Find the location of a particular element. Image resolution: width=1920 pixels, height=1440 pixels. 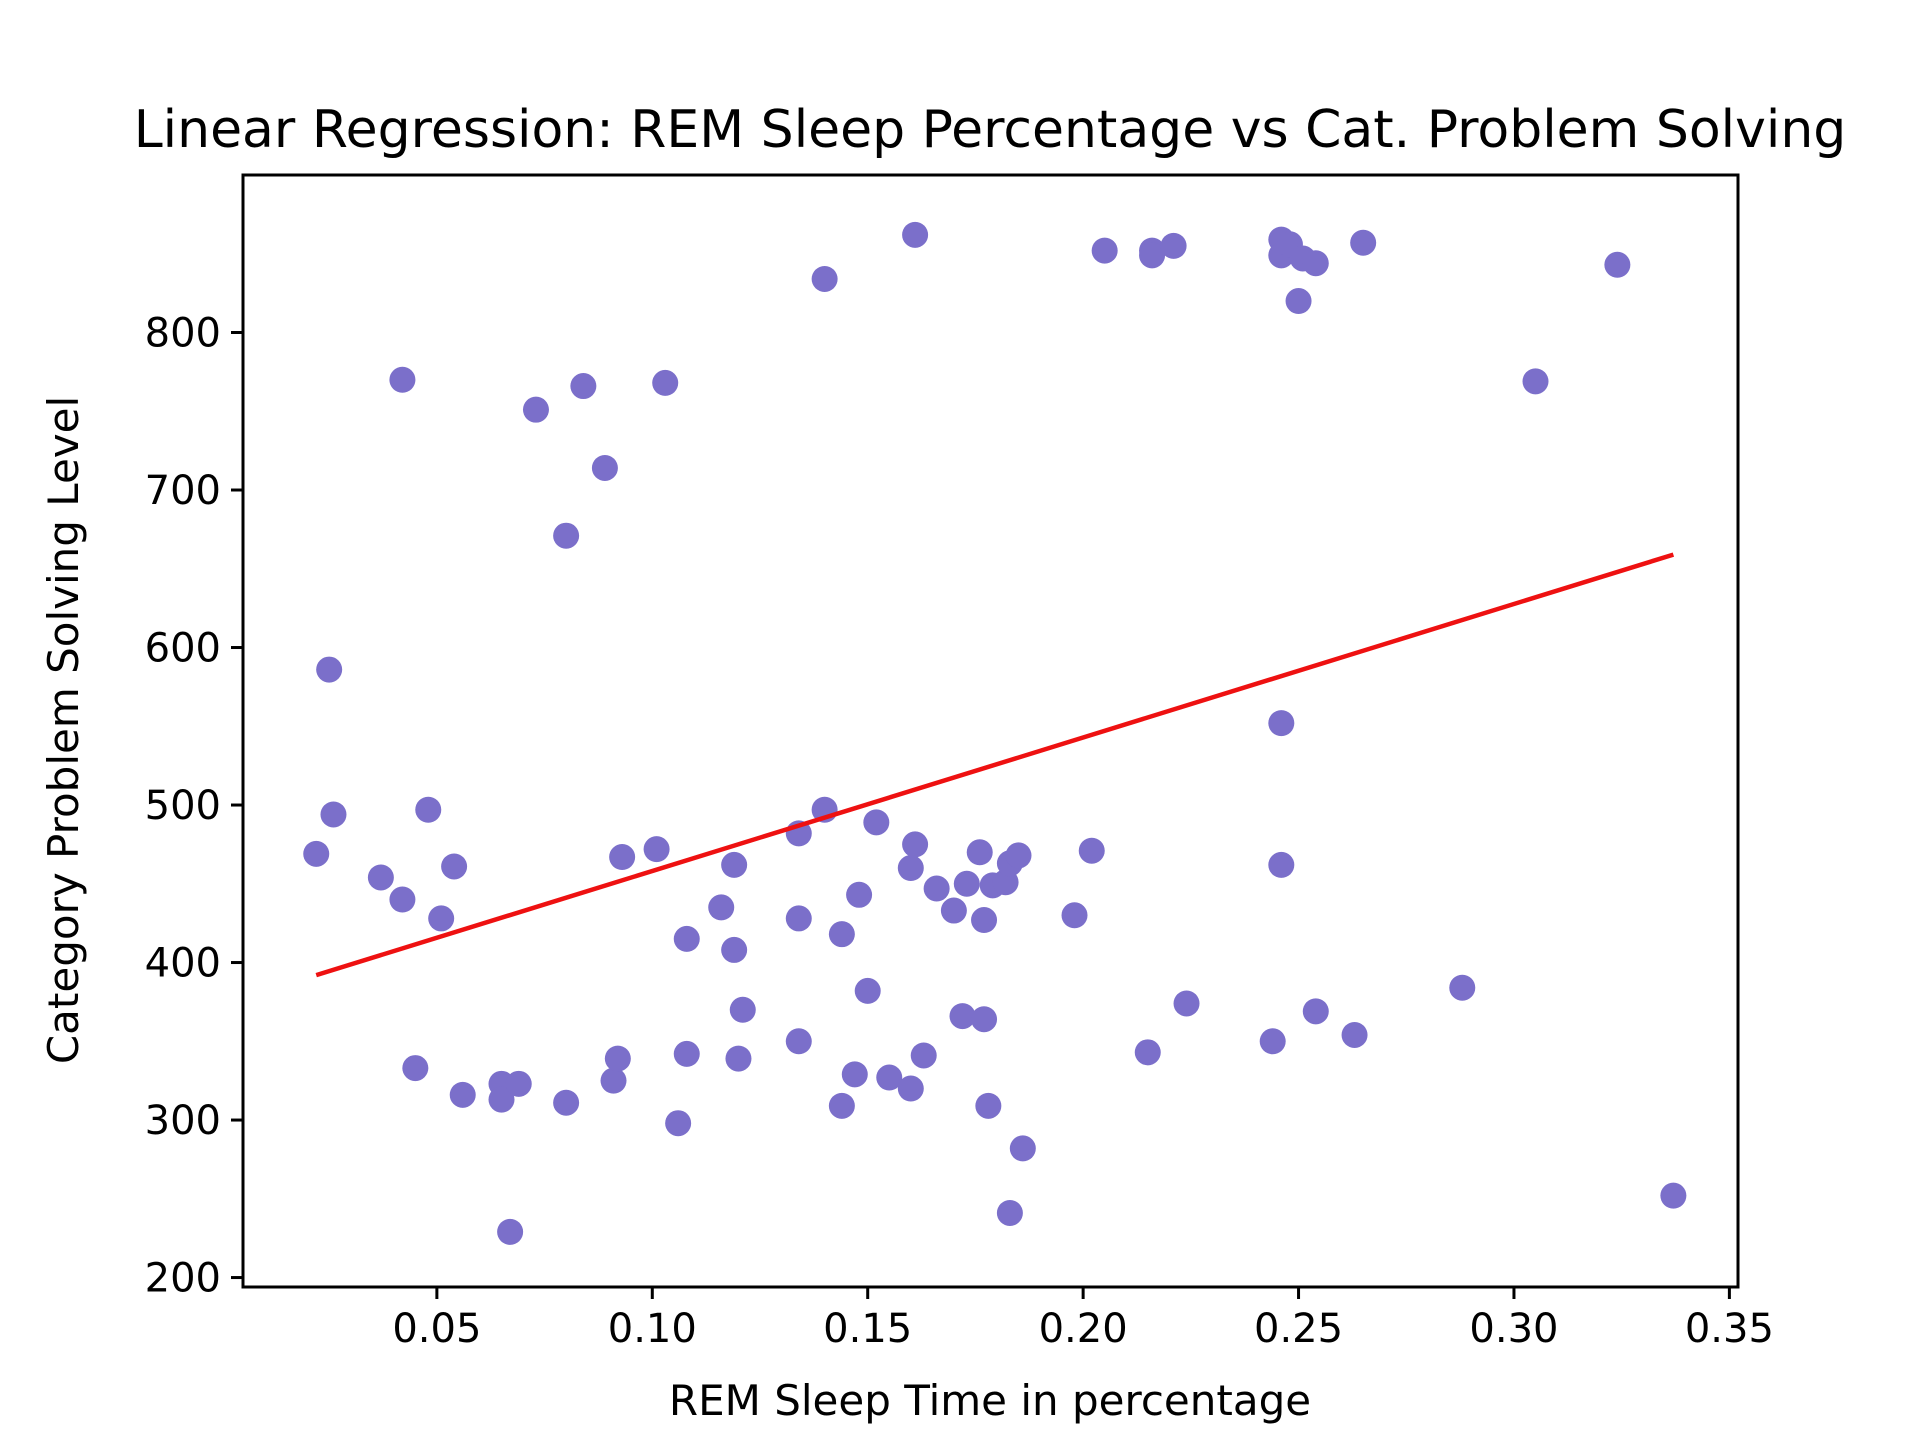

x-tick-label: 0.30 is located at coordinates (1513, 1329).